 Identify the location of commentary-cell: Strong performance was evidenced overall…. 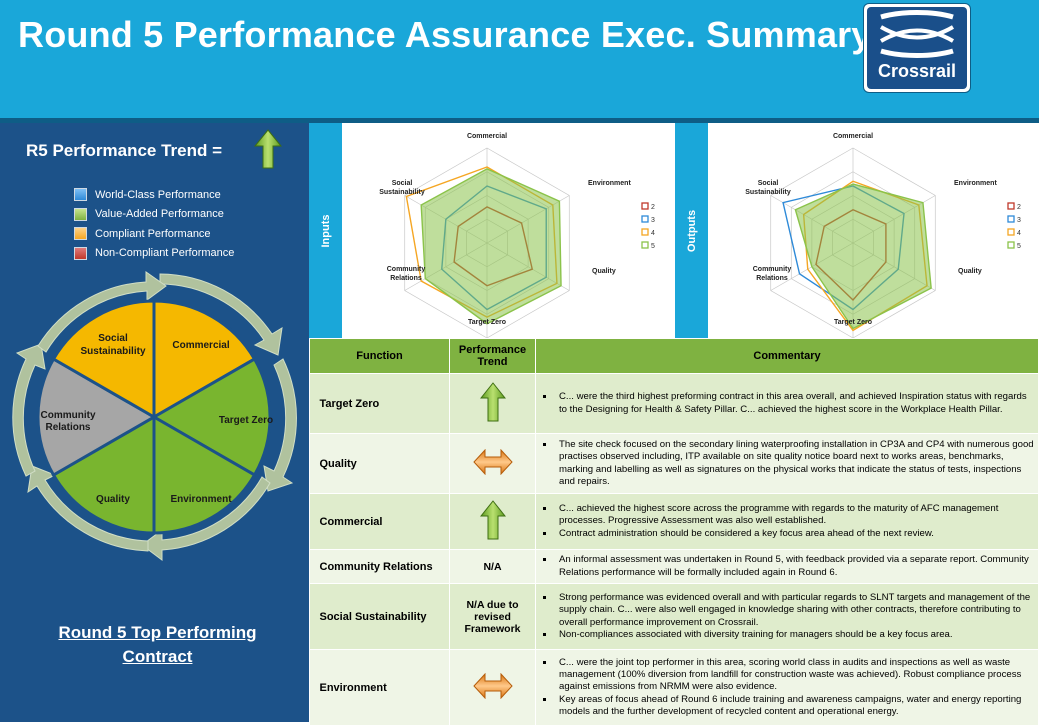
(787, 616).